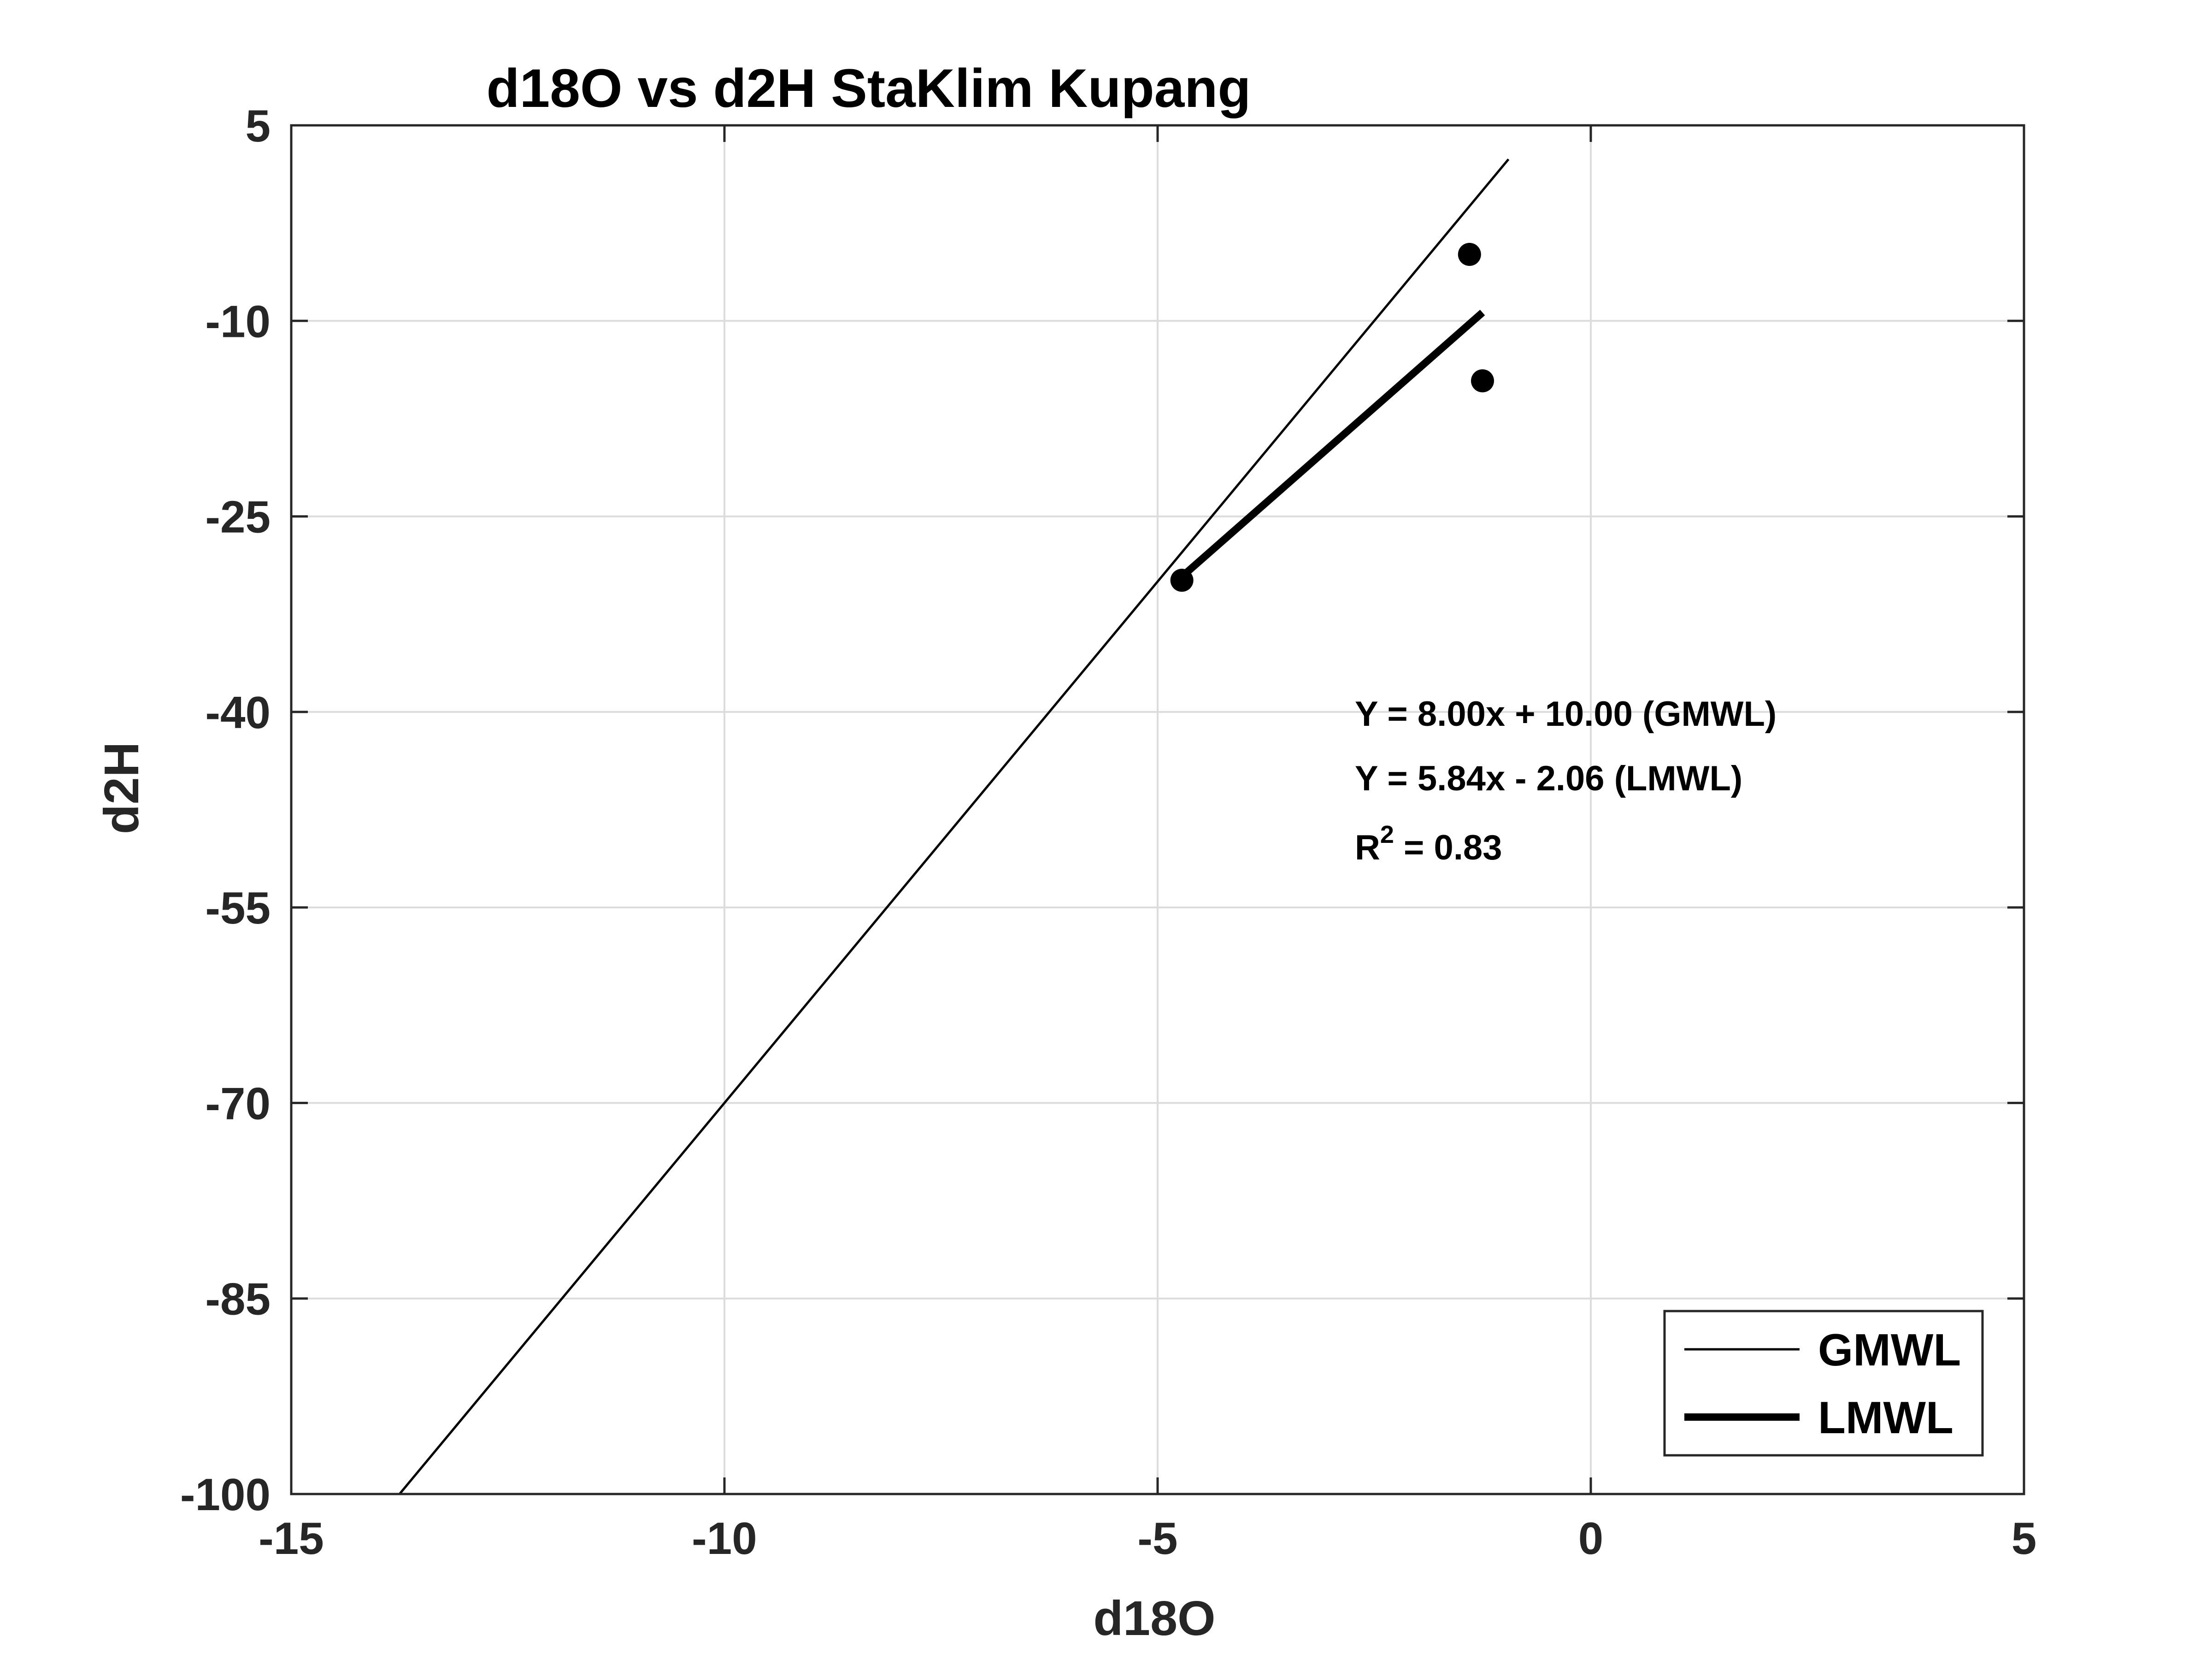  Describe the element at coordinates (1332, 445) in the screenshot. I see `lmwl-line` at that location.